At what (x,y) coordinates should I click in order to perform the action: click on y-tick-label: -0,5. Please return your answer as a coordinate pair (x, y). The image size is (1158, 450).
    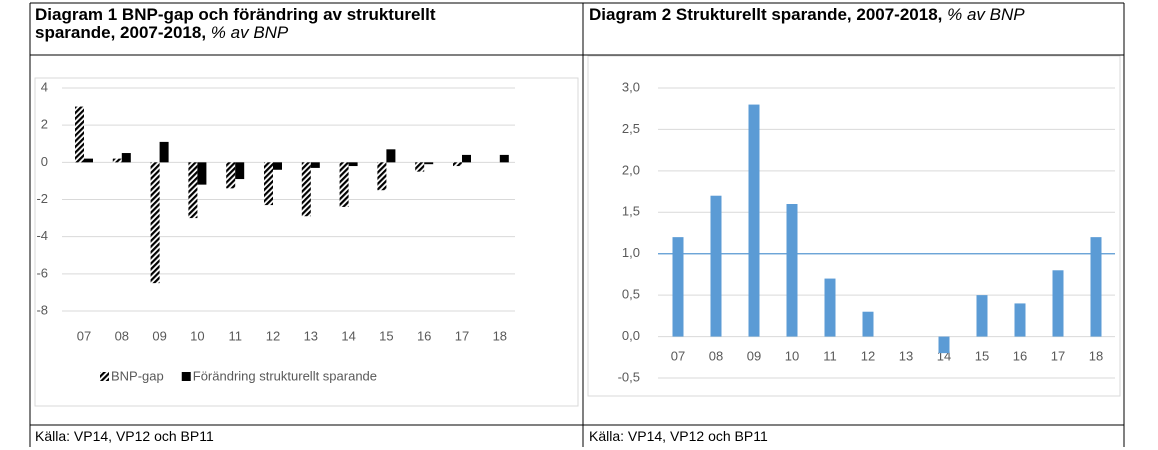
    Looking at the image, I should click on (629, 376).